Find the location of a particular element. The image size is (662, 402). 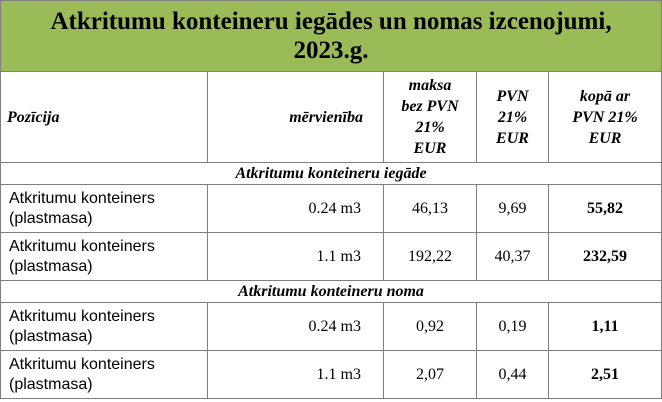

section-title: Atkritumu konteineru noma is located at coordinates (331, 291).